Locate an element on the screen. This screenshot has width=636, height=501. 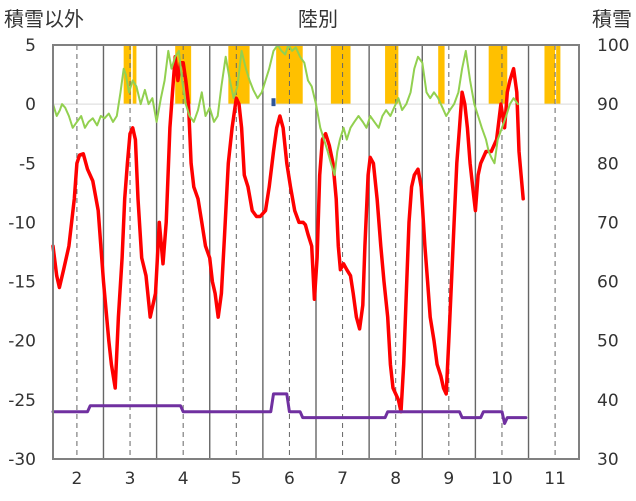
y-left-tick-label-5: -20 is located at coordinates (22, 342).